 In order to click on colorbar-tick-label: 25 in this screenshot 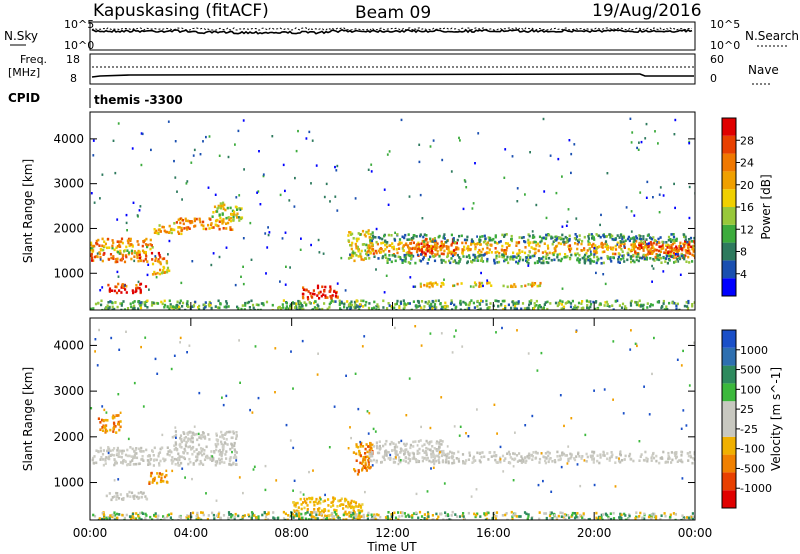, I will do `click(747, 409)`.